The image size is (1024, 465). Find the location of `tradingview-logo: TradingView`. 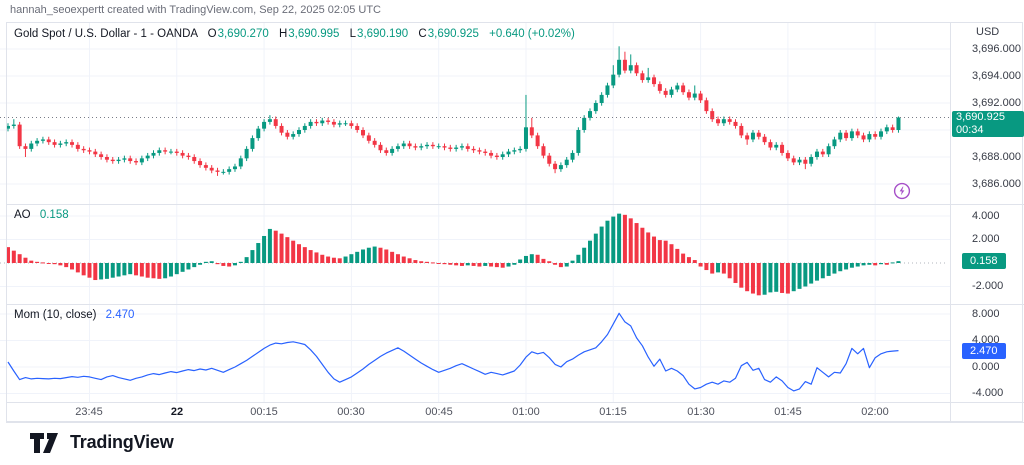

tradingview-logo: TradingView is located at coordinates (102, 442).